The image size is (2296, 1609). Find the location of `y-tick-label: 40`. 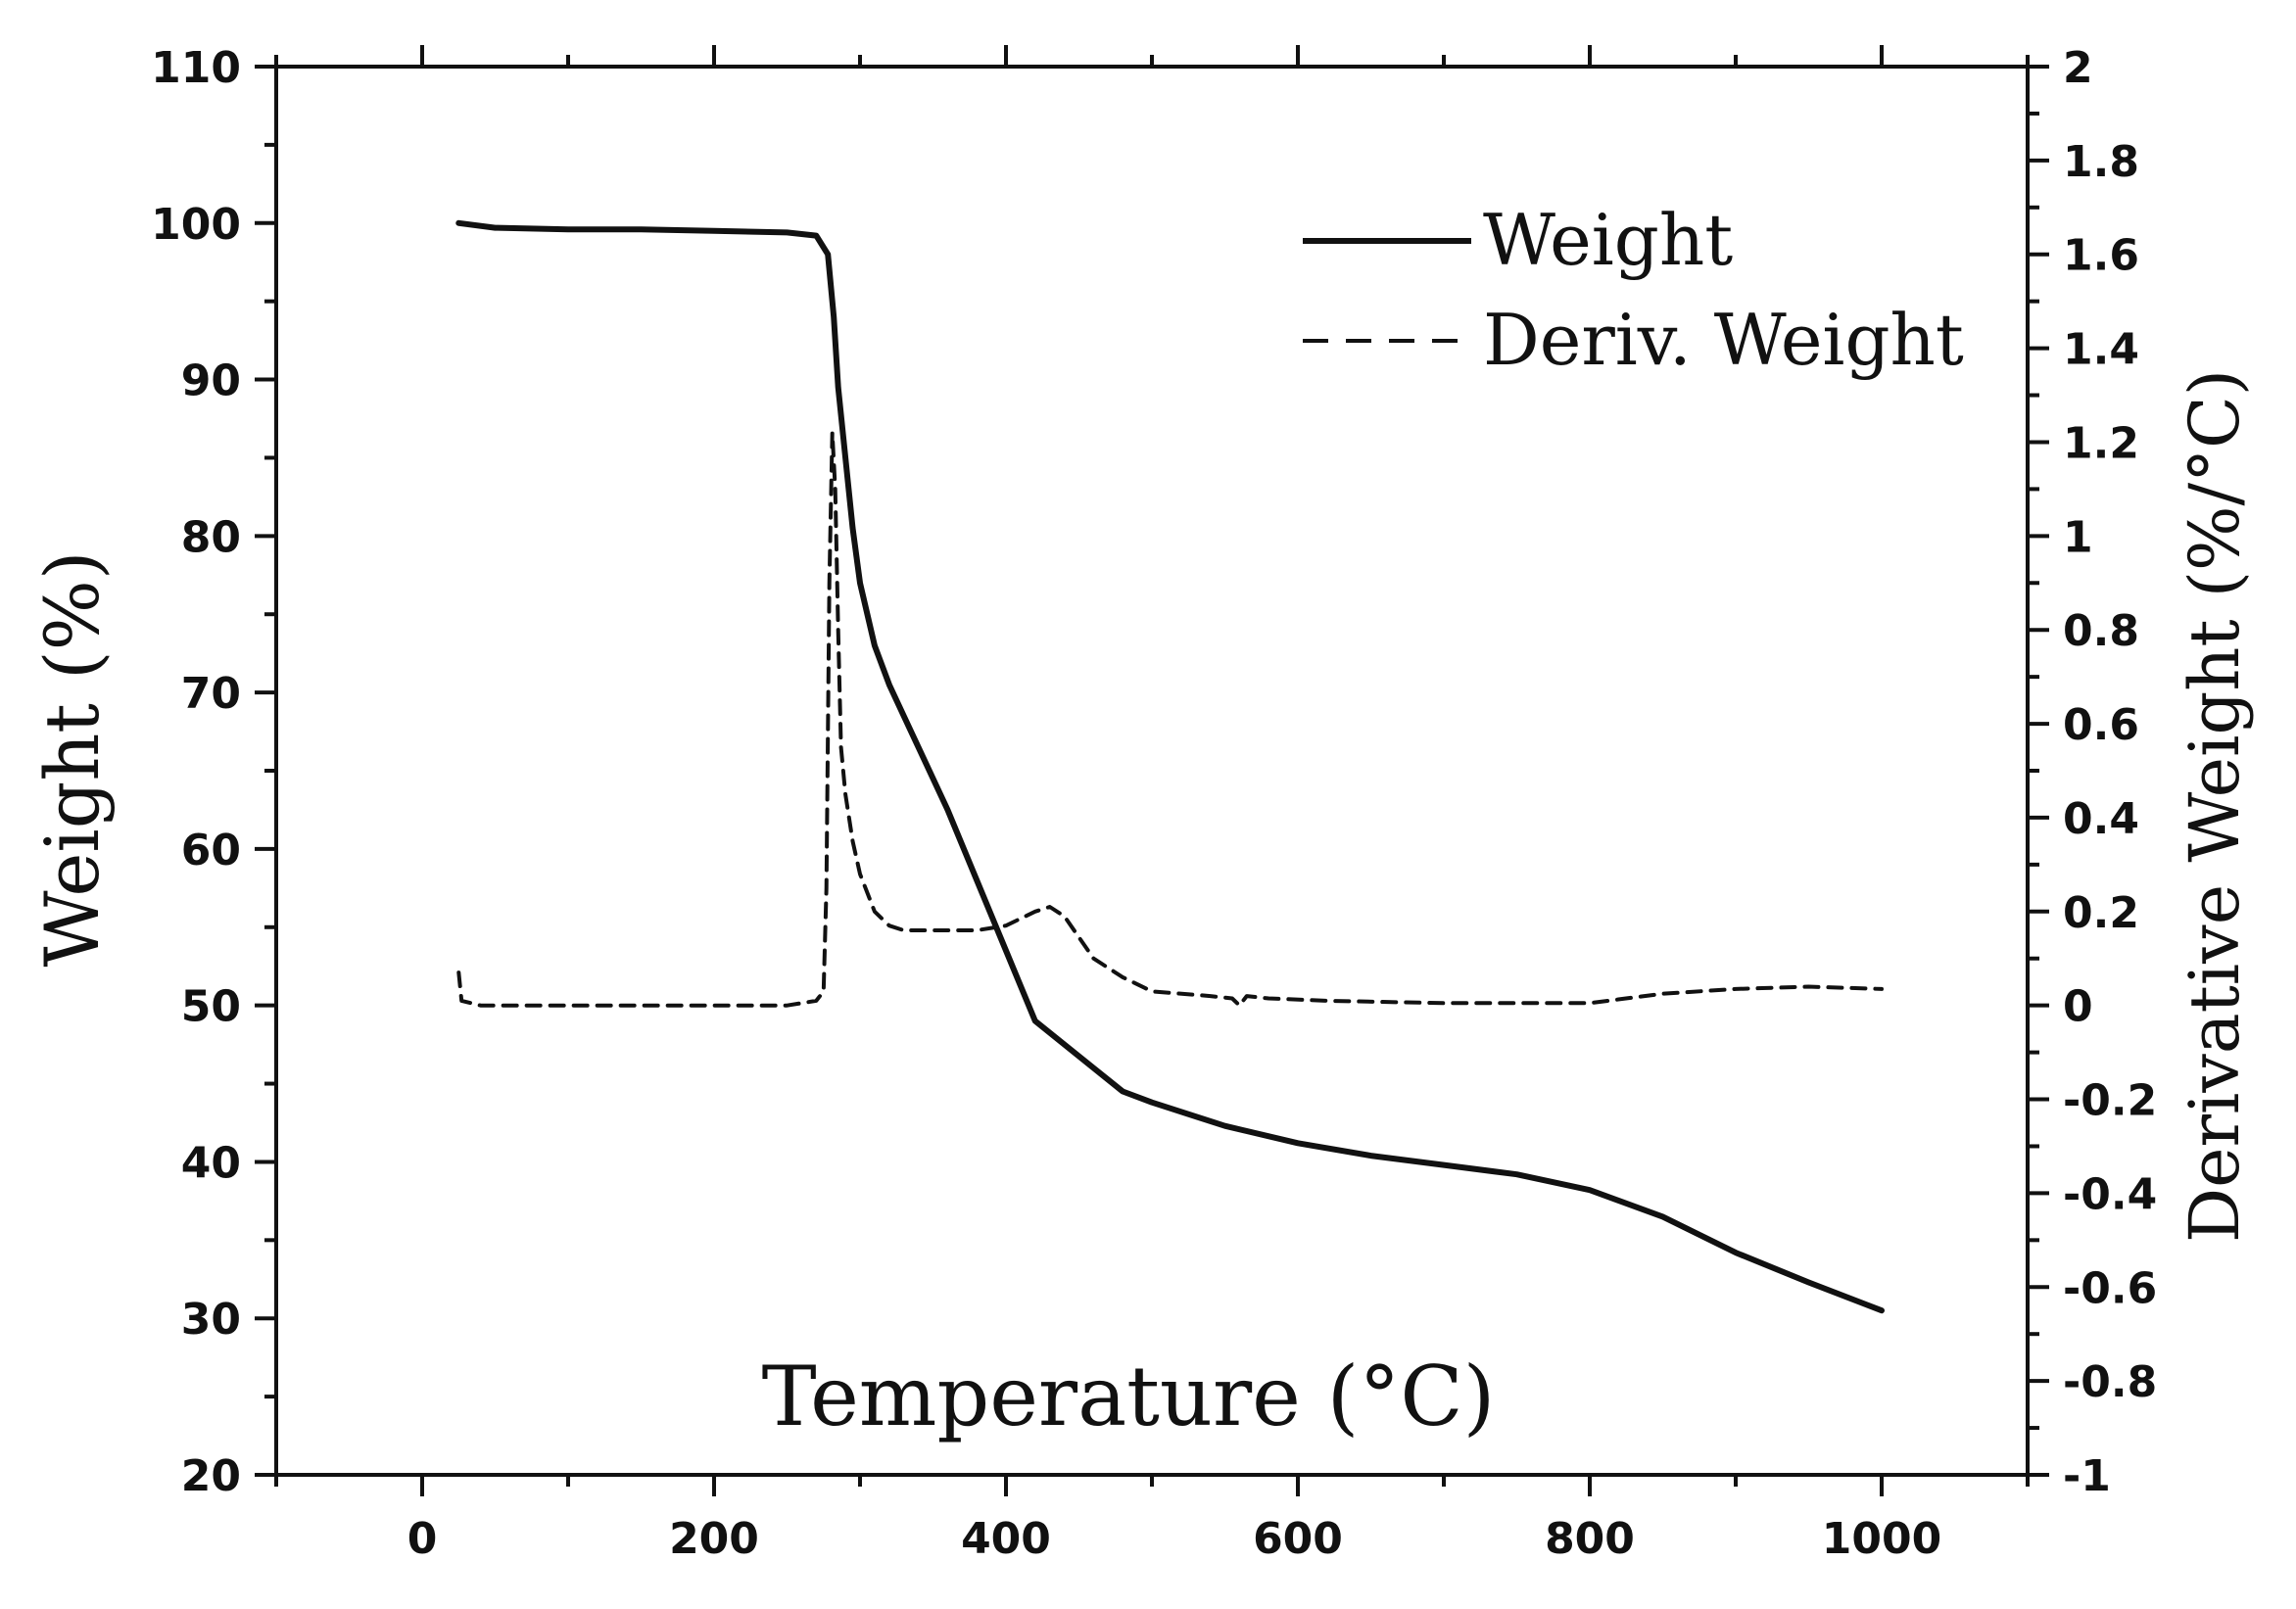

y-tick-label: 40 is located at coordinates (211, 1163).